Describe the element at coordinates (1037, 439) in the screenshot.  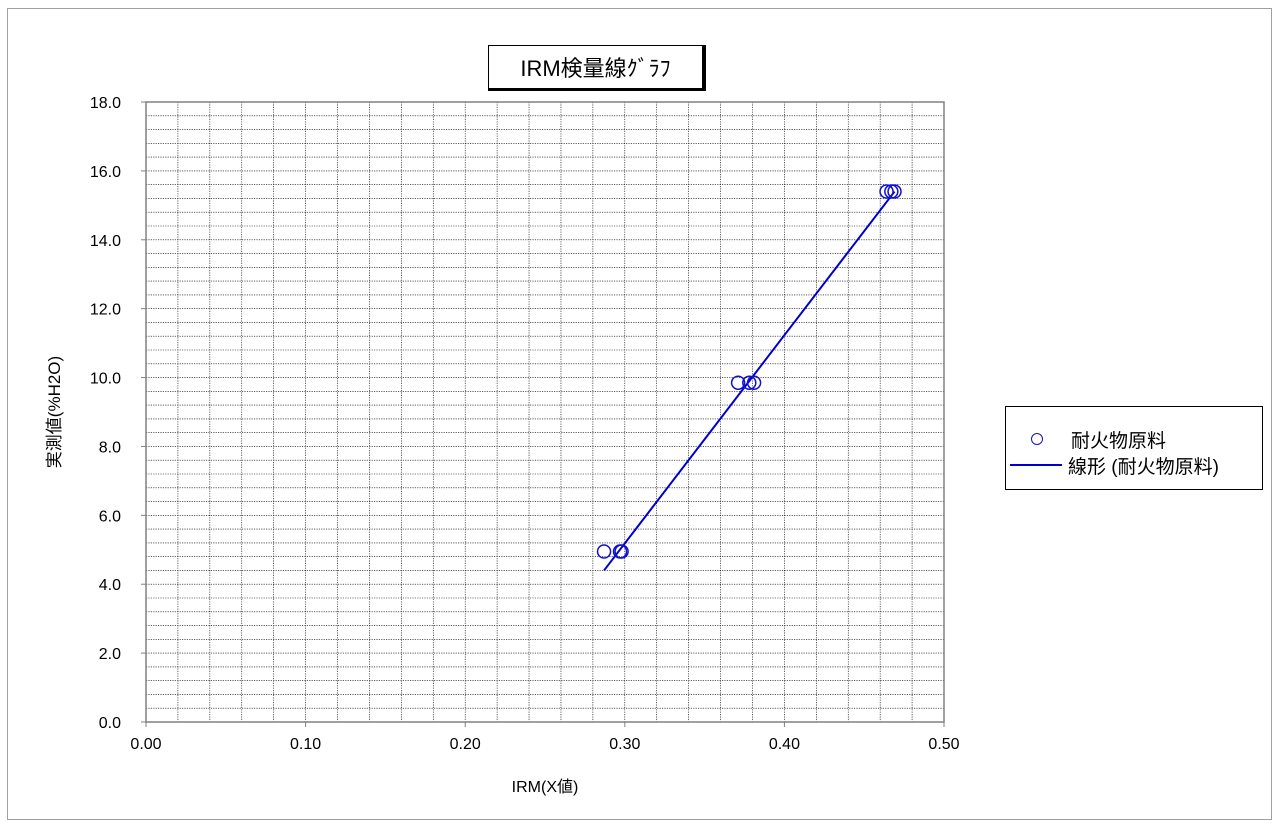
I see `open-circle-marker-icon` at that location.